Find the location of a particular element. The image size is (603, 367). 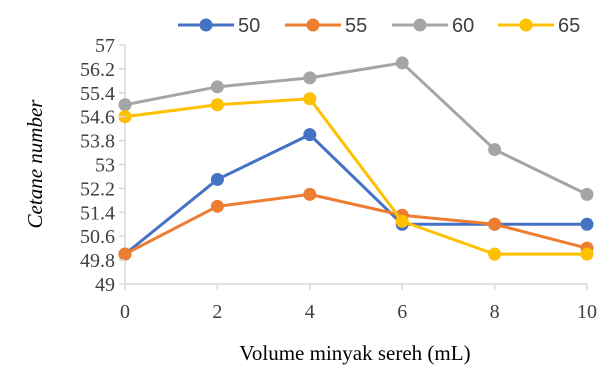

legend: 50 55 60 65 is located at coordinates (379, 26).